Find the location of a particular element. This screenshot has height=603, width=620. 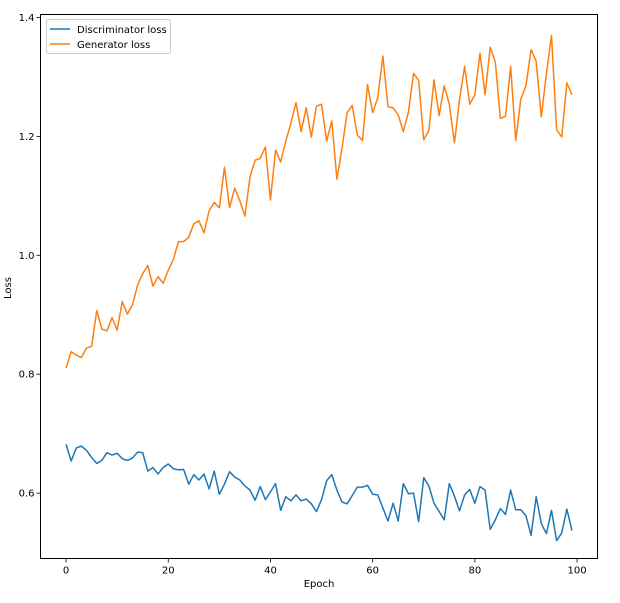

x-tick-label: 80 is located at coordinates (474, 571).